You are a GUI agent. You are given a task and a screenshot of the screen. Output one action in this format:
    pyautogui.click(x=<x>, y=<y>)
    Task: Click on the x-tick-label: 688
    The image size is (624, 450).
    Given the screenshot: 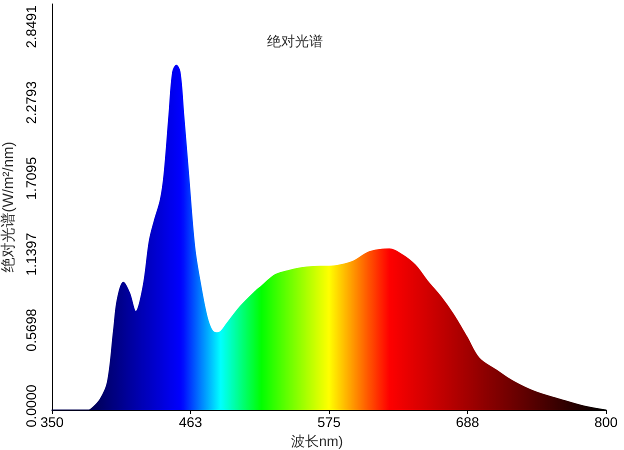 What is the action you would take?
    pyautogui.click(x=468, y=422)
    